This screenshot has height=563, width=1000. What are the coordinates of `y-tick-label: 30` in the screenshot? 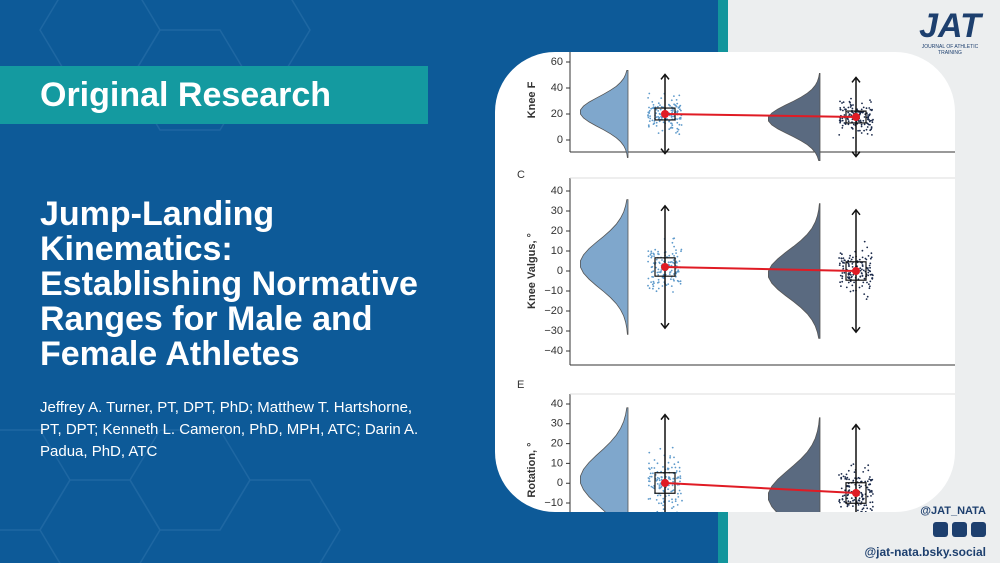 It's located at (557, 424).